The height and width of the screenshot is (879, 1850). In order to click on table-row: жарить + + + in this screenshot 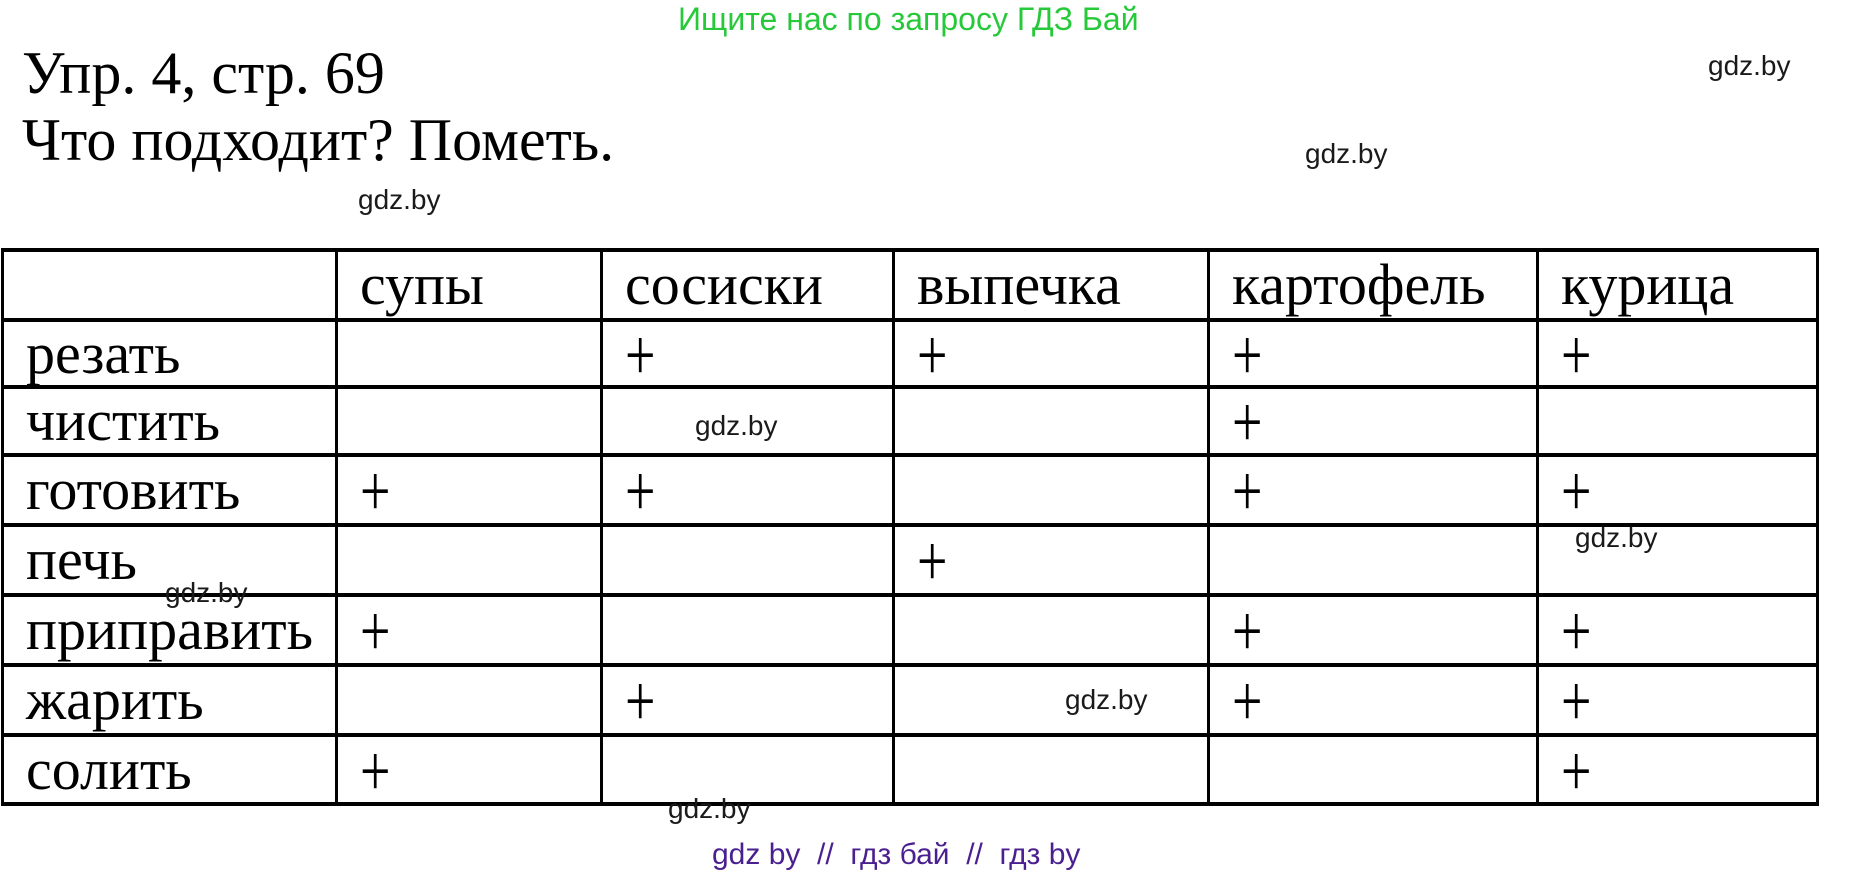, I will do `click(910, 700)`.